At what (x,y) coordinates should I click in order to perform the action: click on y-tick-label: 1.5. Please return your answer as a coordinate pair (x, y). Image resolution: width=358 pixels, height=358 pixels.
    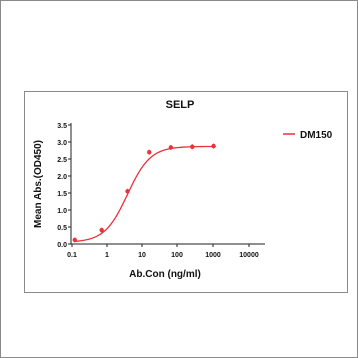
    Looking at the image, I should click on (62, 194).